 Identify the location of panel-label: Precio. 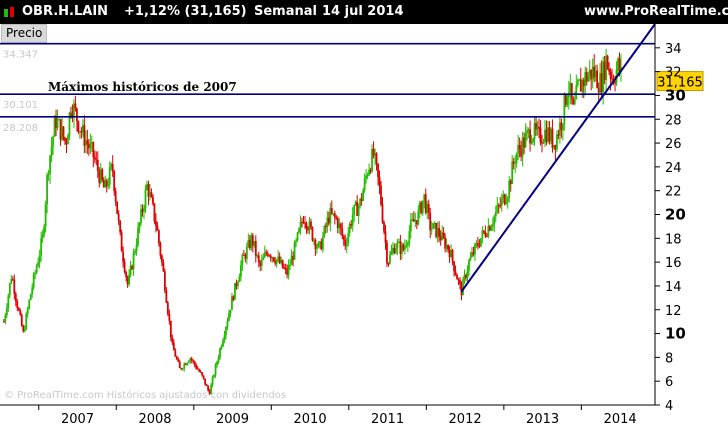
(24, 33).